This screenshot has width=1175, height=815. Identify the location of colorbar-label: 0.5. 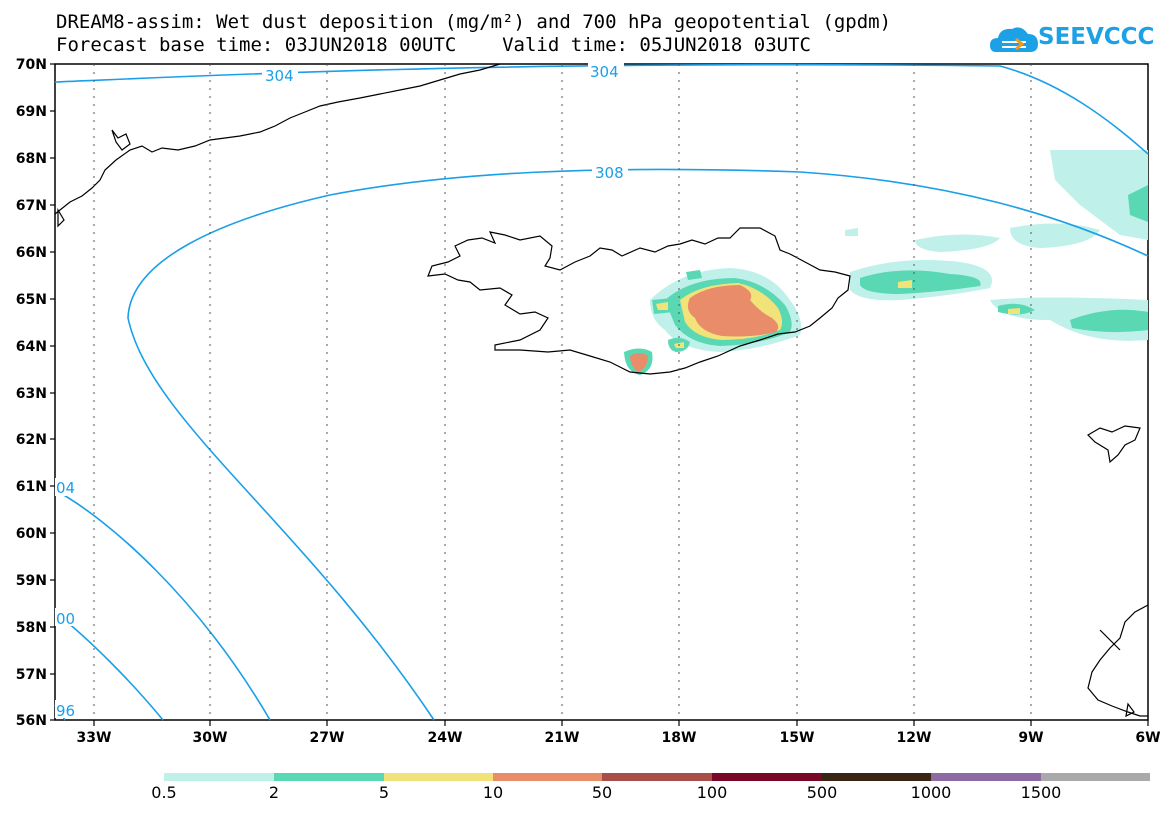
(164, 792).